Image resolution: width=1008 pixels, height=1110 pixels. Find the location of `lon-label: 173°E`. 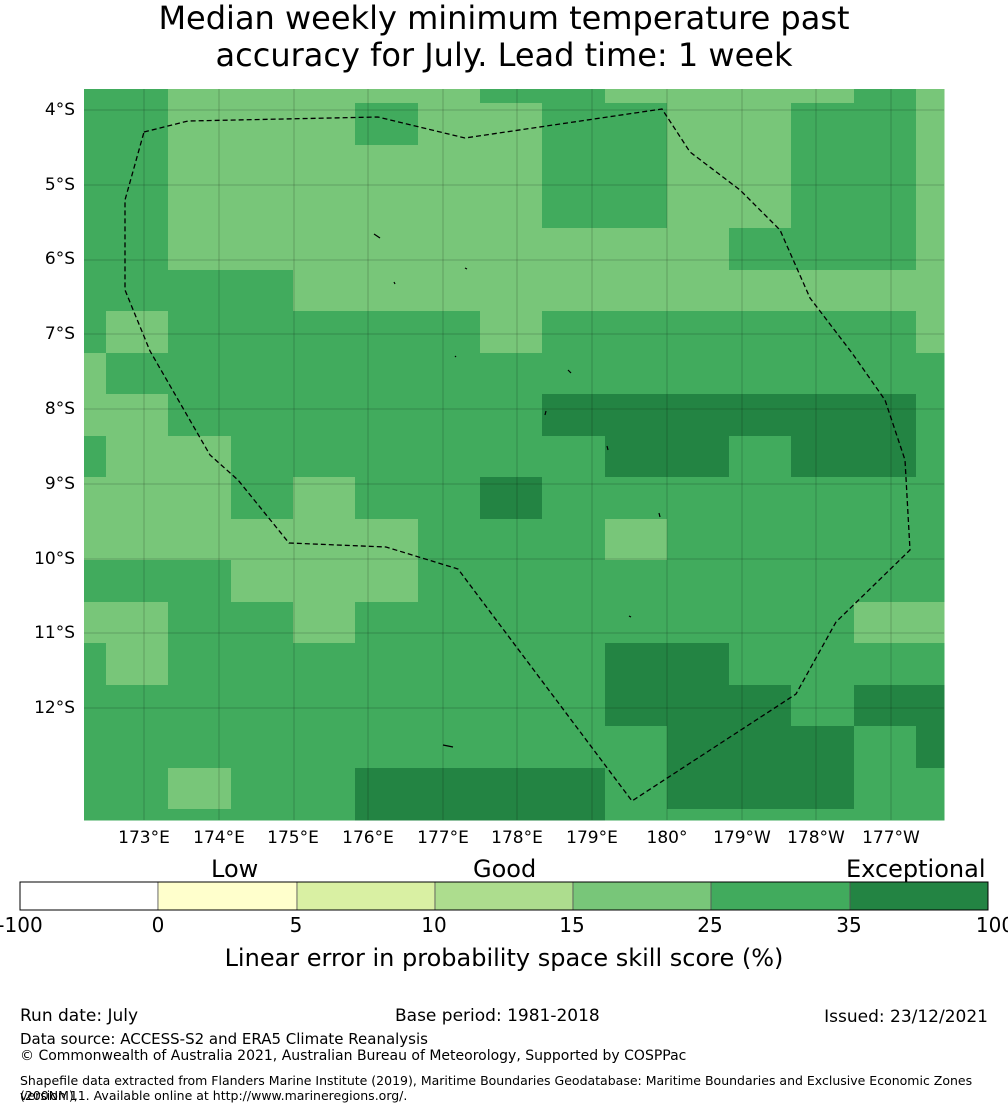

lon-label: 173°E is located at coordinates (144, 838).